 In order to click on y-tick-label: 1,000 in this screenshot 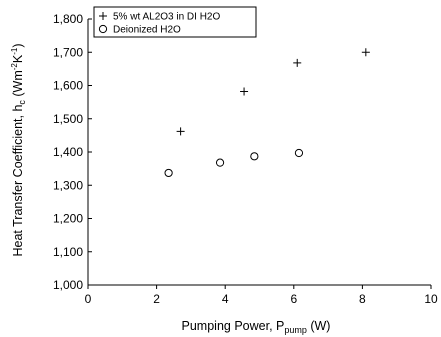, I will do `click(68, 285)`.